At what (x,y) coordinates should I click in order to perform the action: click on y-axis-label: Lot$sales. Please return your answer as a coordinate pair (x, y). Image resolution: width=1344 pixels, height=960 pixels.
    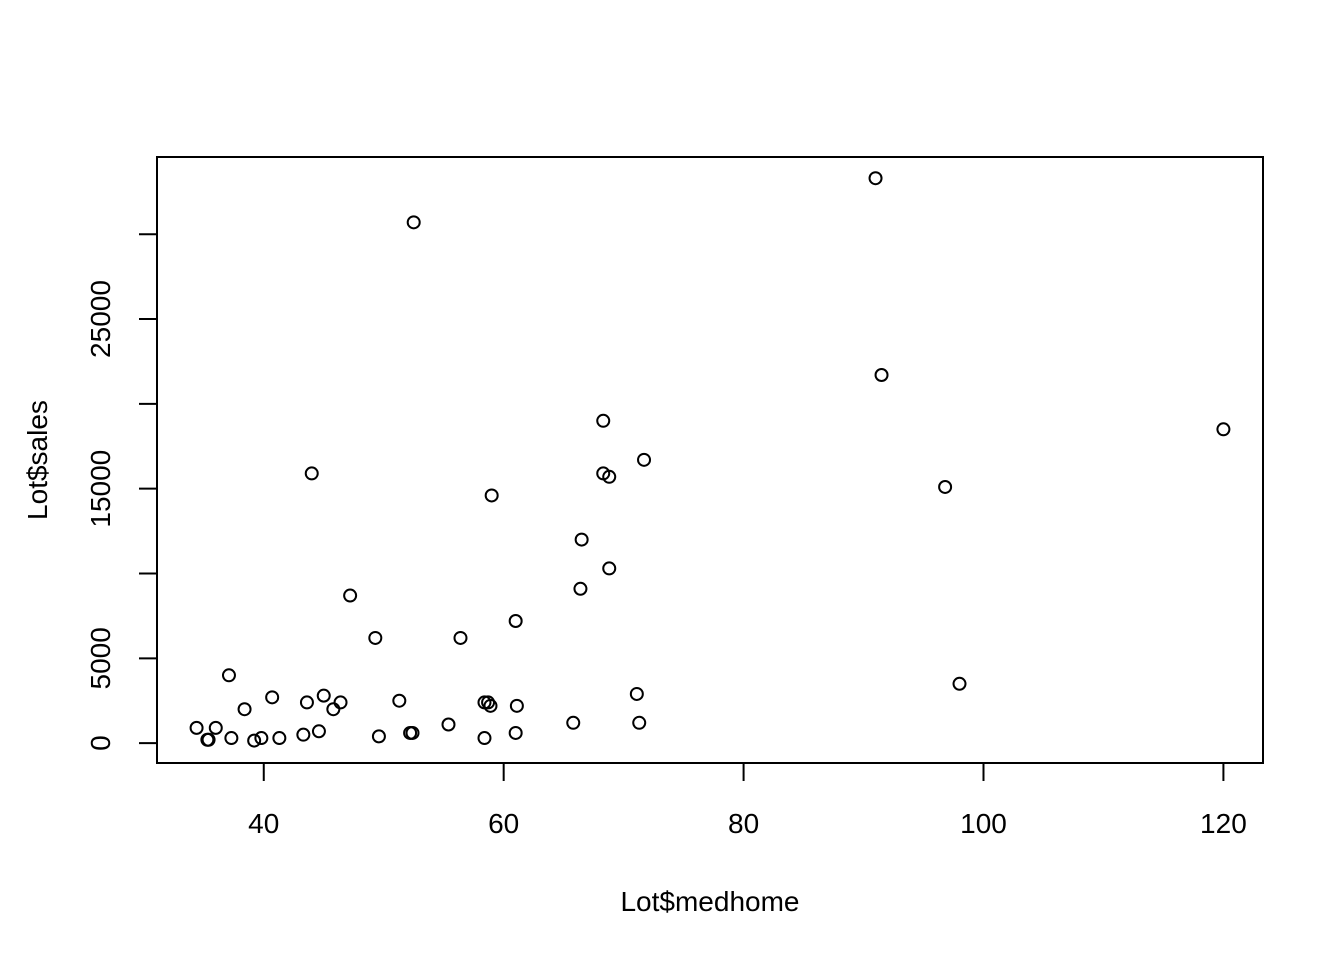
    Looking at the image, I should click on (37, 460).